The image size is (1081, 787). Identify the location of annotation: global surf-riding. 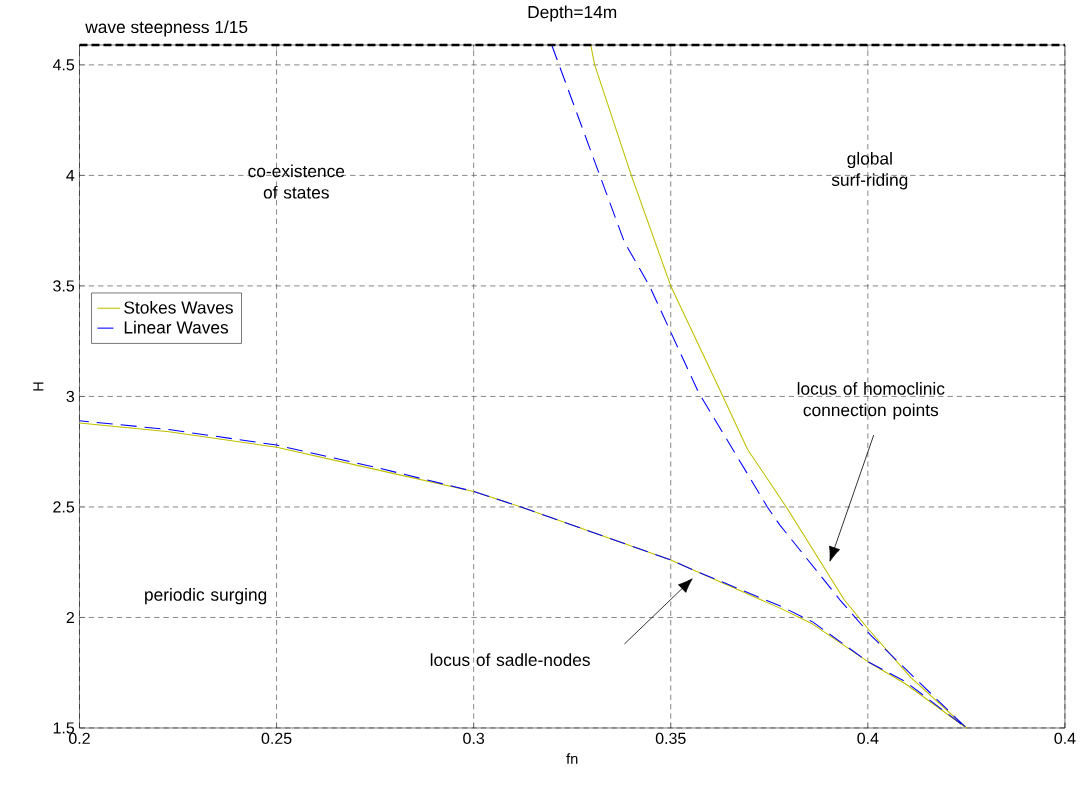
(869, 170).